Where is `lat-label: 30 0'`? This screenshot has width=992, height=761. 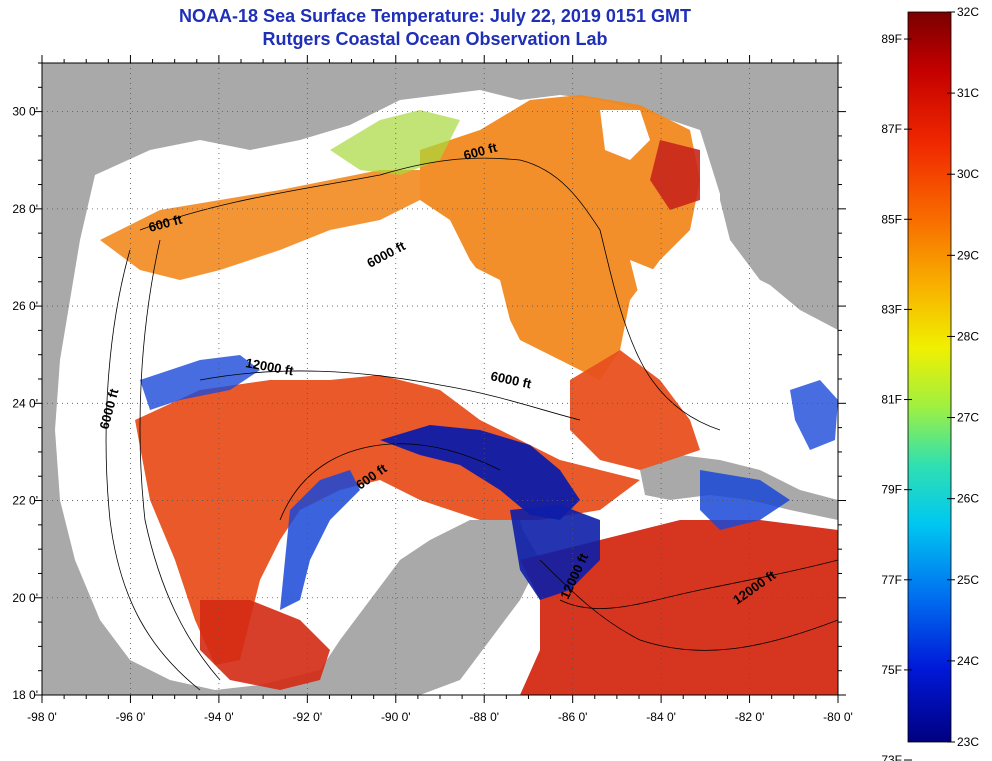
lat-label: 30 0' is located at coordinates (25, 112).